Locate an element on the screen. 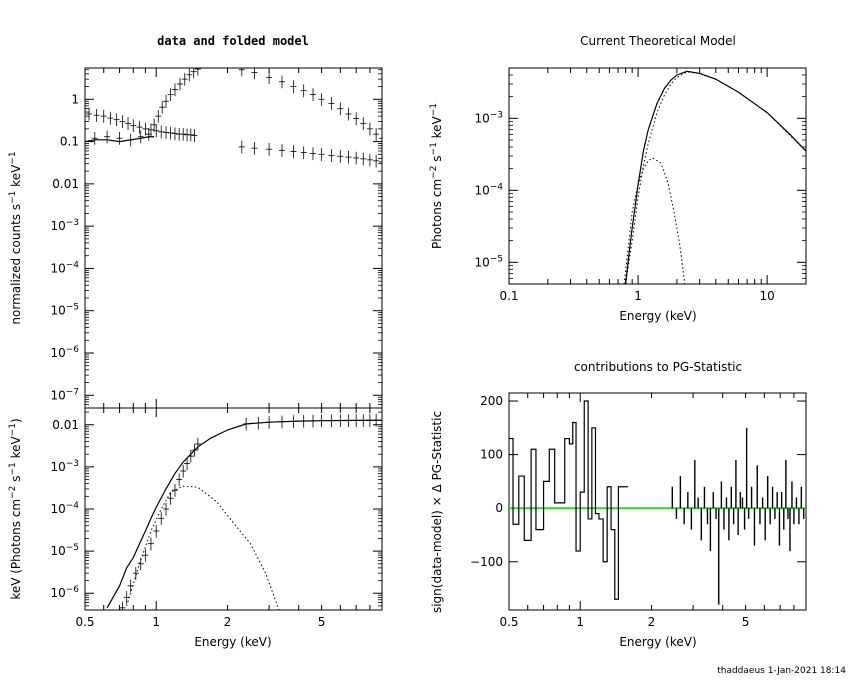  panel-unfolded: 0.5 1 2 5 0.01 10⁻³ 10⁻⁴ 10⁻⁵ 10⁻⁶ is located at coordinates (216, 518).